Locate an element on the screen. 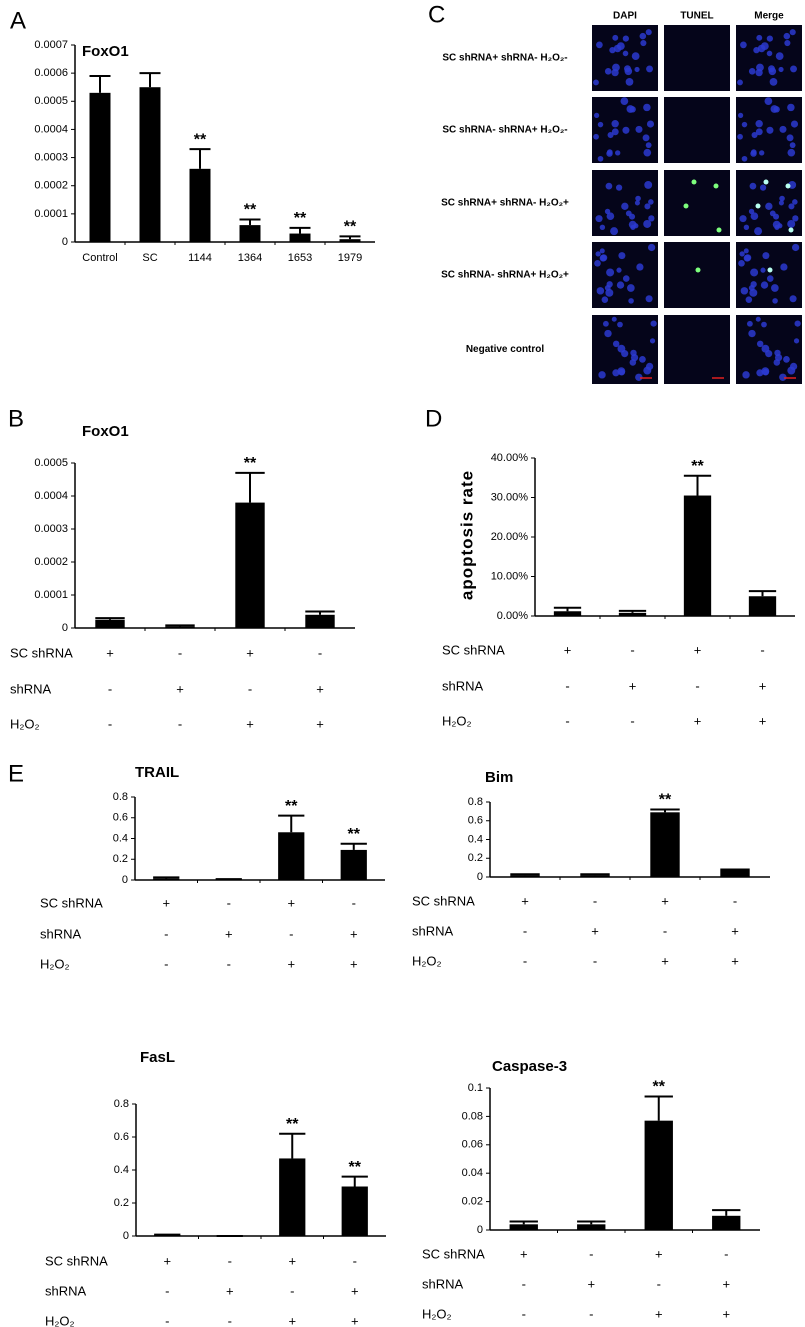 The image size is (805, 1327). micrograph is located at coordinates (697, 275).